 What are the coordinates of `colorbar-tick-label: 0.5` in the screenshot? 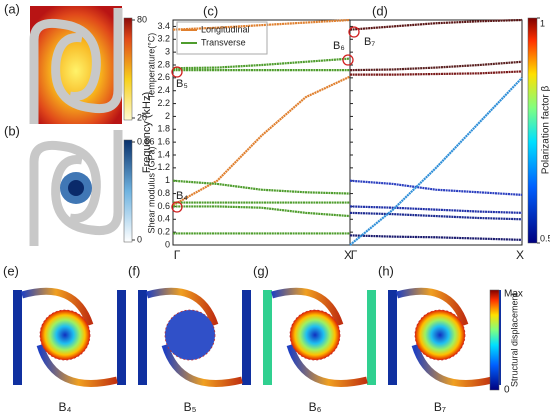 It's located at (545, 238).